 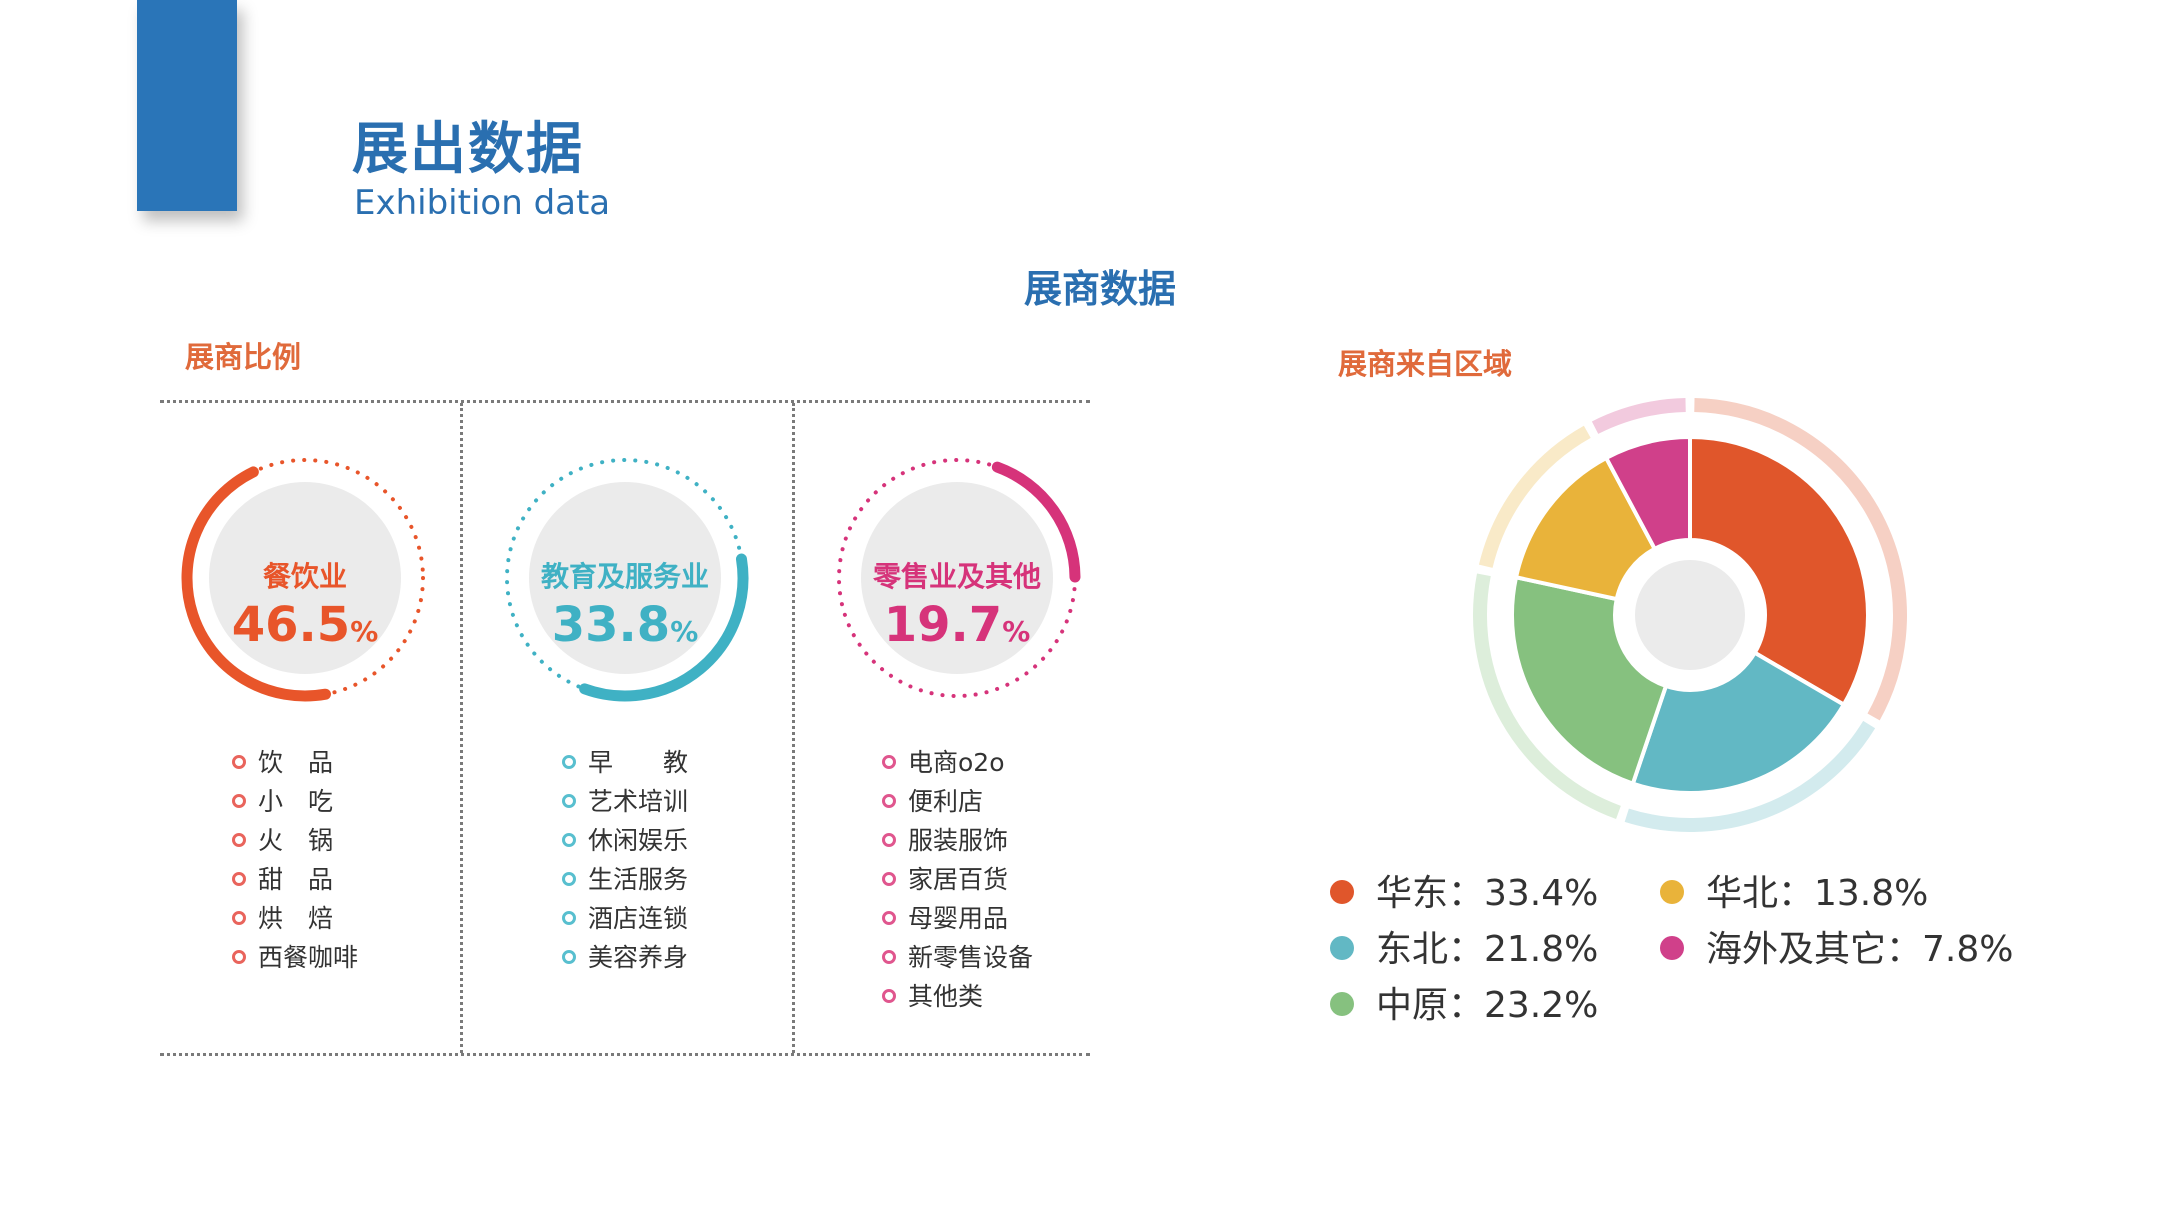 What do you see at coordinates (1487, 949) in the screenshot?
I see `legend-label: 东北：21.8%` at bounding box center [1487, 949].